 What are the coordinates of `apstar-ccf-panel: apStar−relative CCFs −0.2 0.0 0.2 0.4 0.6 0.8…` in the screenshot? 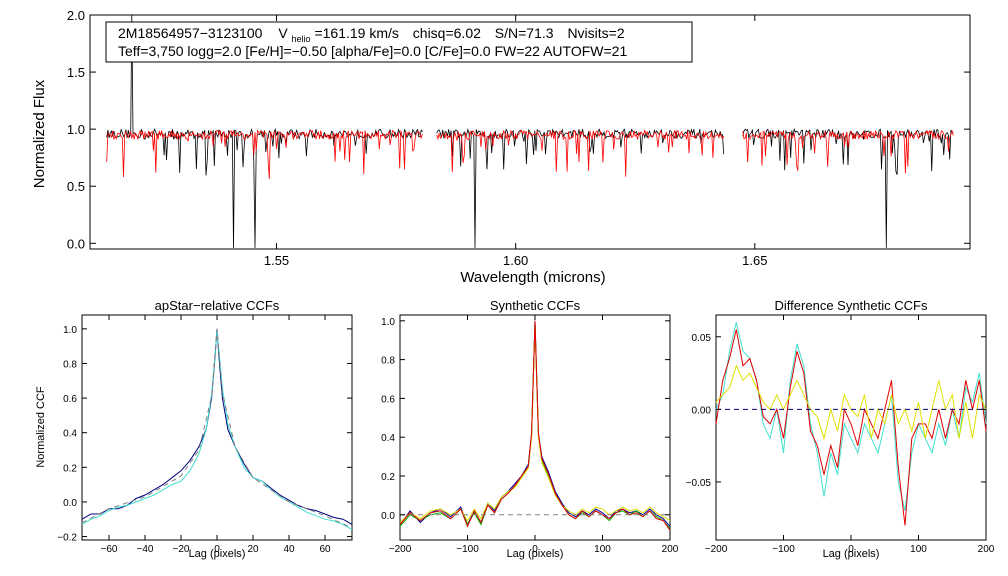 It's located at (194, 429).